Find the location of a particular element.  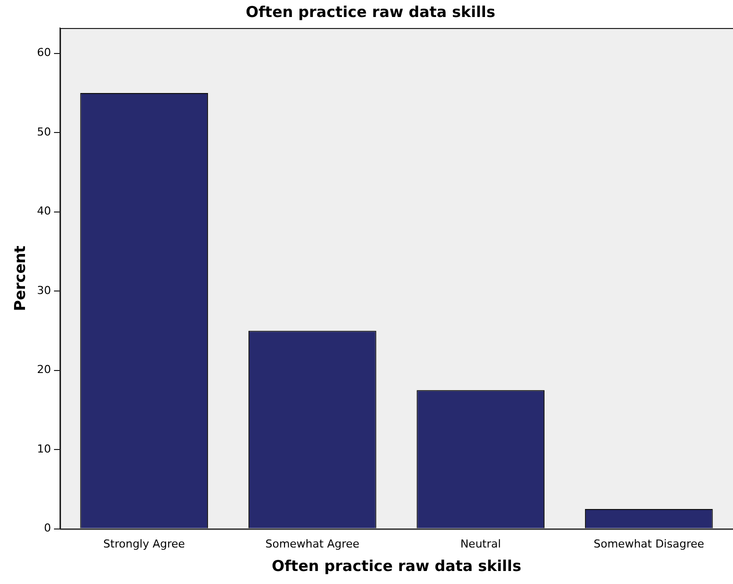

y-tick-label: 10 is located at coordinates (43, 449).